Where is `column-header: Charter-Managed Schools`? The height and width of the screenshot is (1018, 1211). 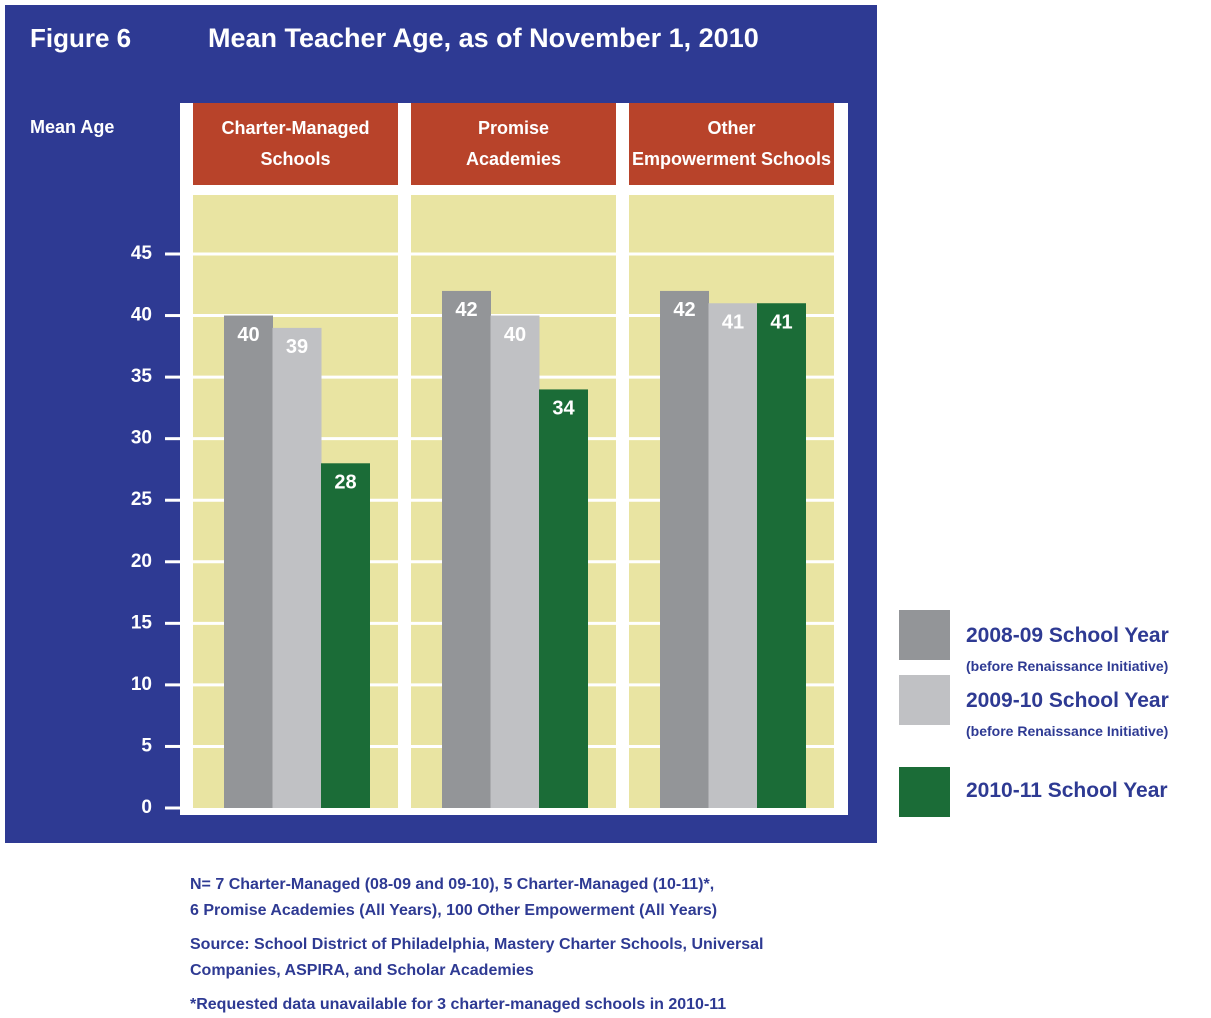 column-header: Charter-Managed Schools is located at coordinates (295, 143).